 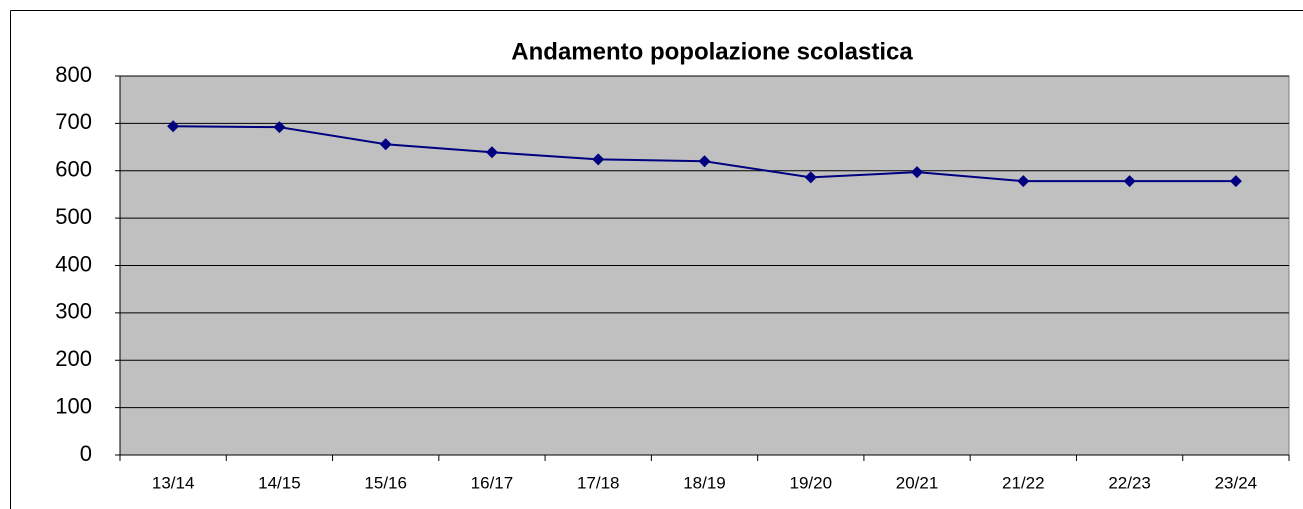 I want to click on y-tick-label: 500, so click(x=73, y=216).